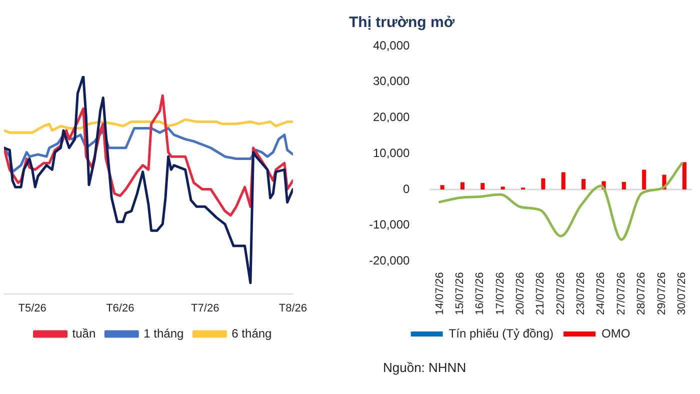  Describe the element at coordinates (480, 294) in the screenshot. I see `x-tick-label: 16/07/26` at that location.